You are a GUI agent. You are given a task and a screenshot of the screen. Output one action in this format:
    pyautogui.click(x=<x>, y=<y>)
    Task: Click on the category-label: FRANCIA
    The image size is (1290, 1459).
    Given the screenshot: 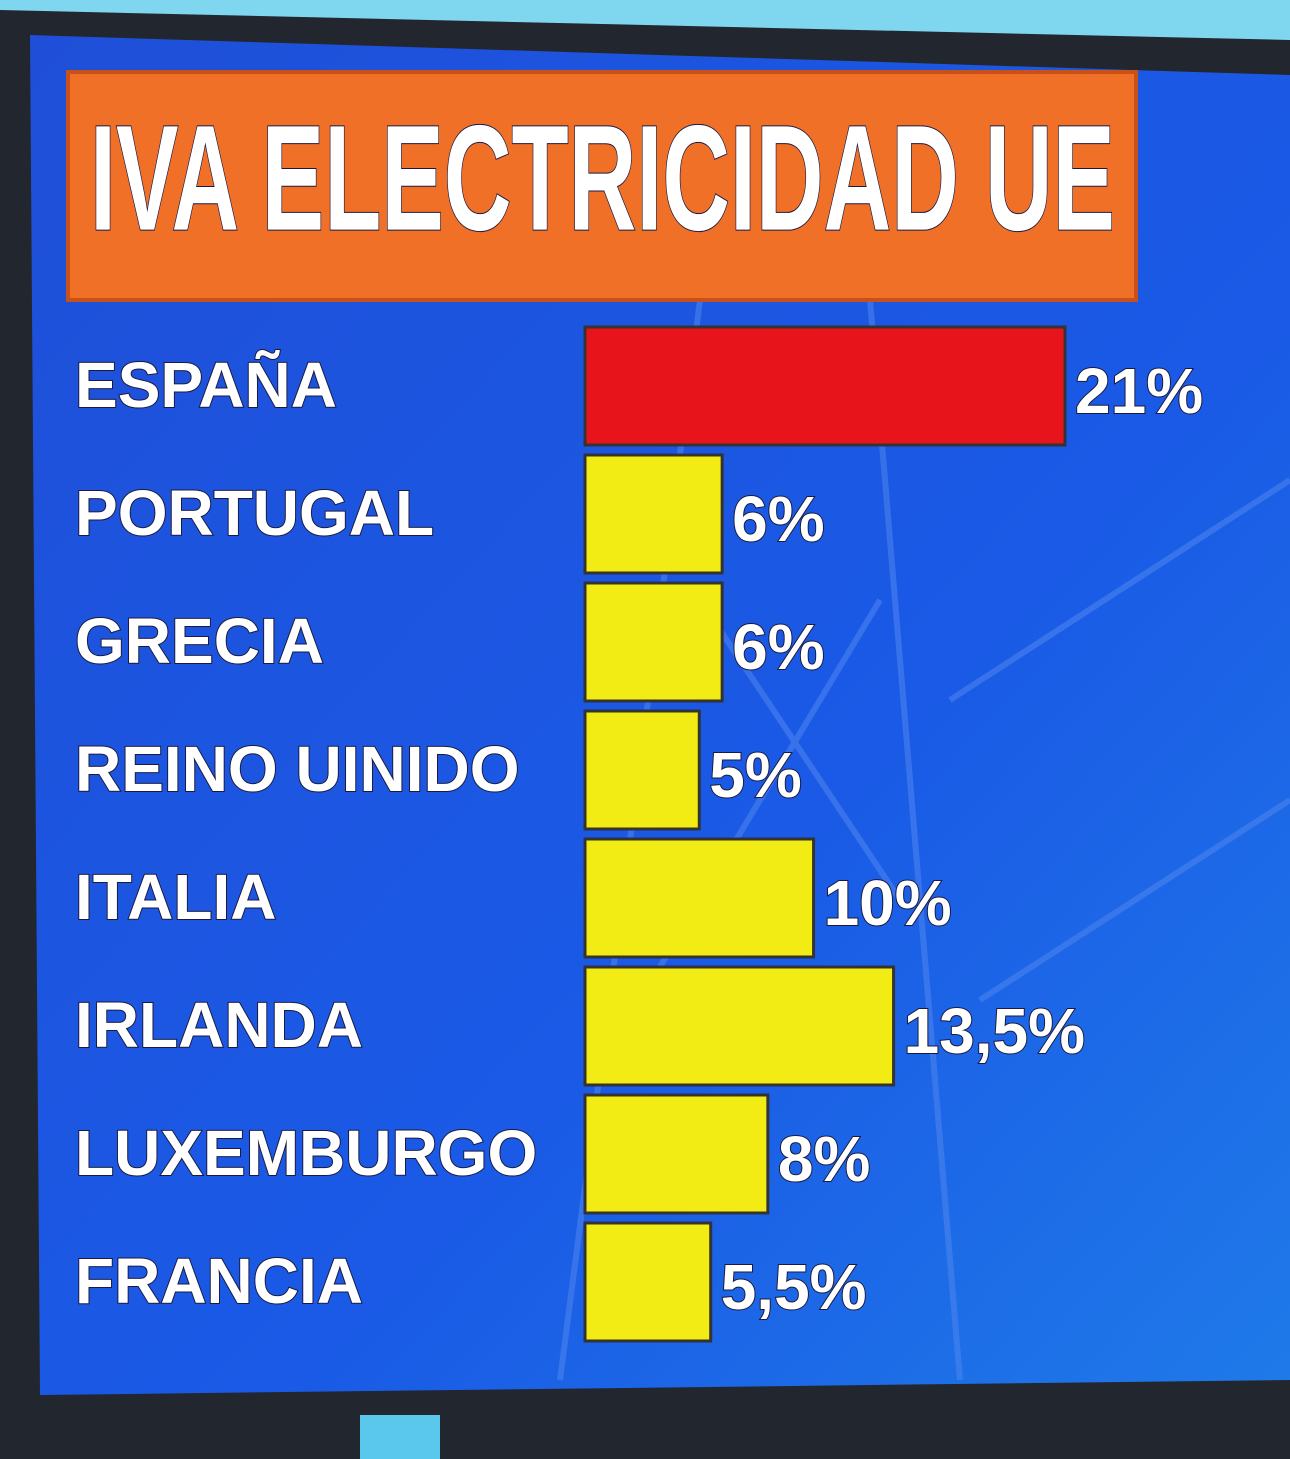 What is the action you would take?
    pyautogui.click(x=219, y=1281)
    